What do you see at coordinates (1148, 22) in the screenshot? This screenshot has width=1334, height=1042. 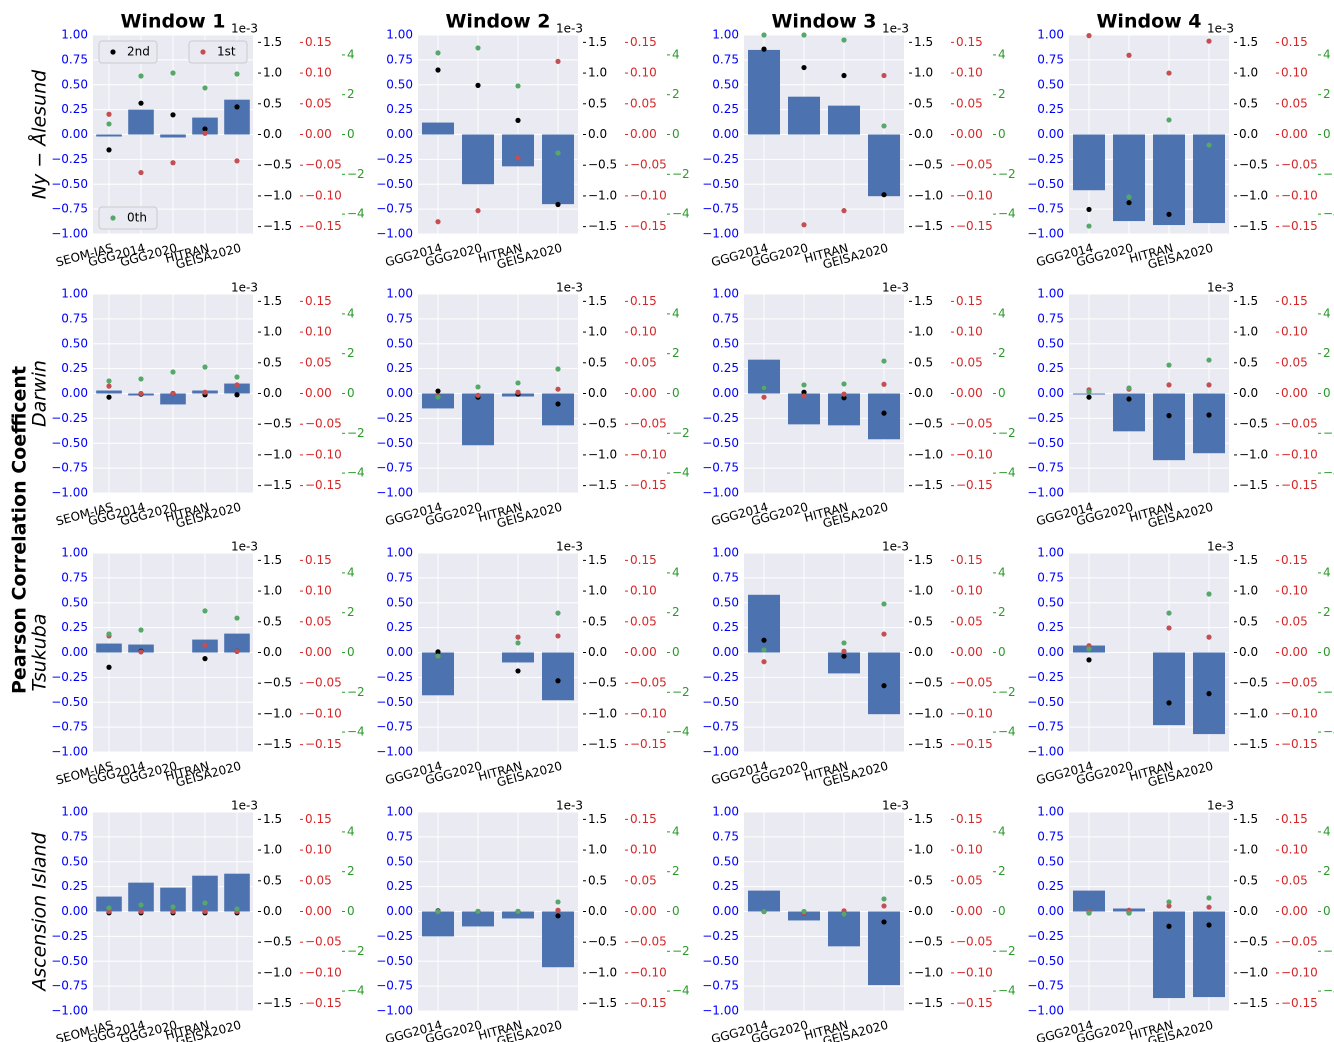 I see `column-title: Window 4` at bounding box center [1148, 22].